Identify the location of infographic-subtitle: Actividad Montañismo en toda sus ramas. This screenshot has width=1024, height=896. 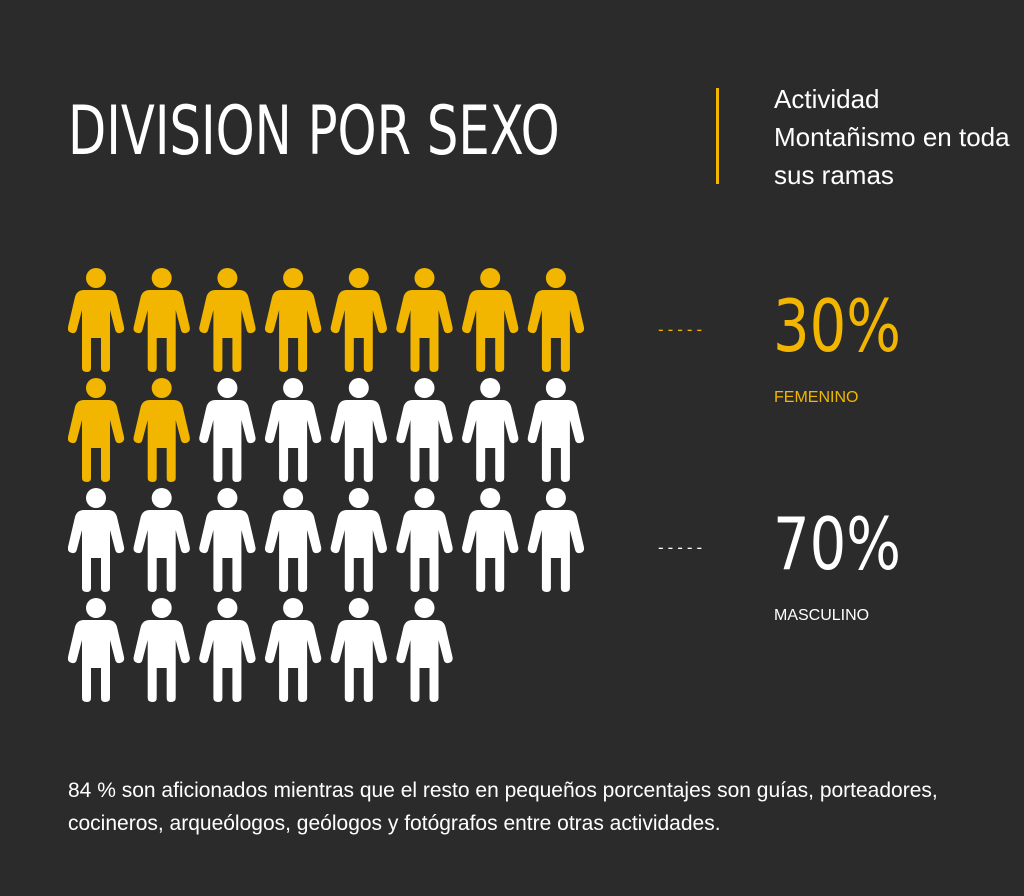
(892, 137).